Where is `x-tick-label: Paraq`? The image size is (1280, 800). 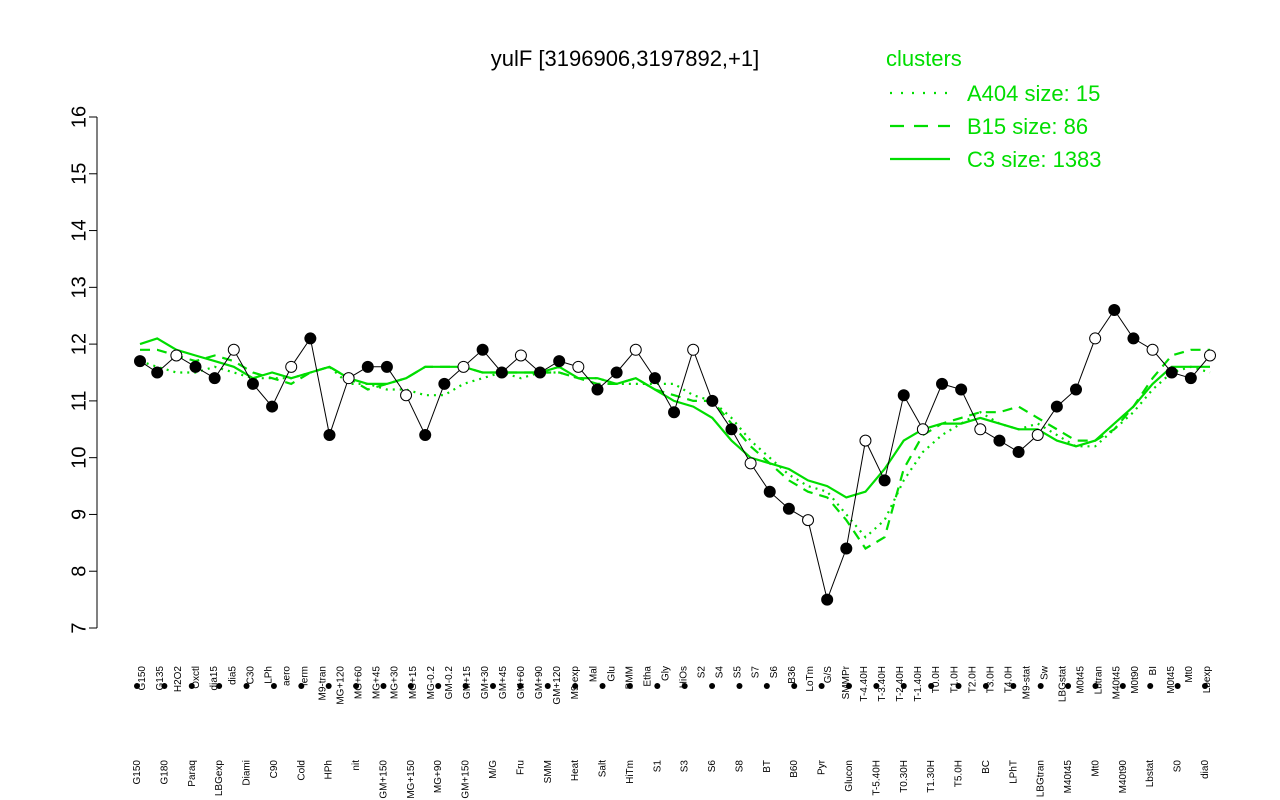 x-tick-label: Paraq is located at coordinates (192, 773).